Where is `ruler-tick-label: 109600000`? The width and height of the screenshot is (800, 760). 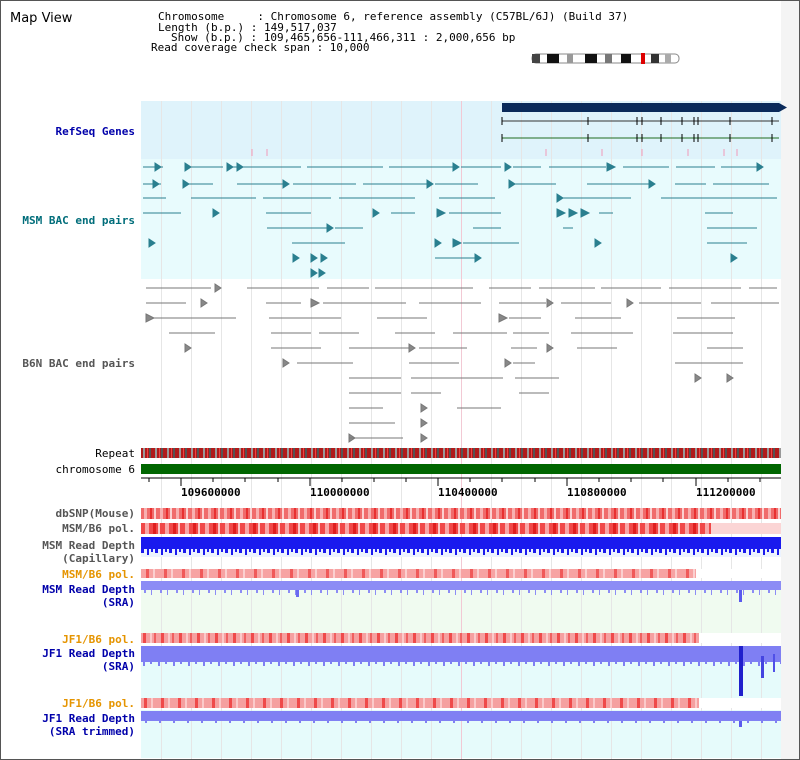
ruler-tick-label: 109600000 is located at coordinates (211, 492).